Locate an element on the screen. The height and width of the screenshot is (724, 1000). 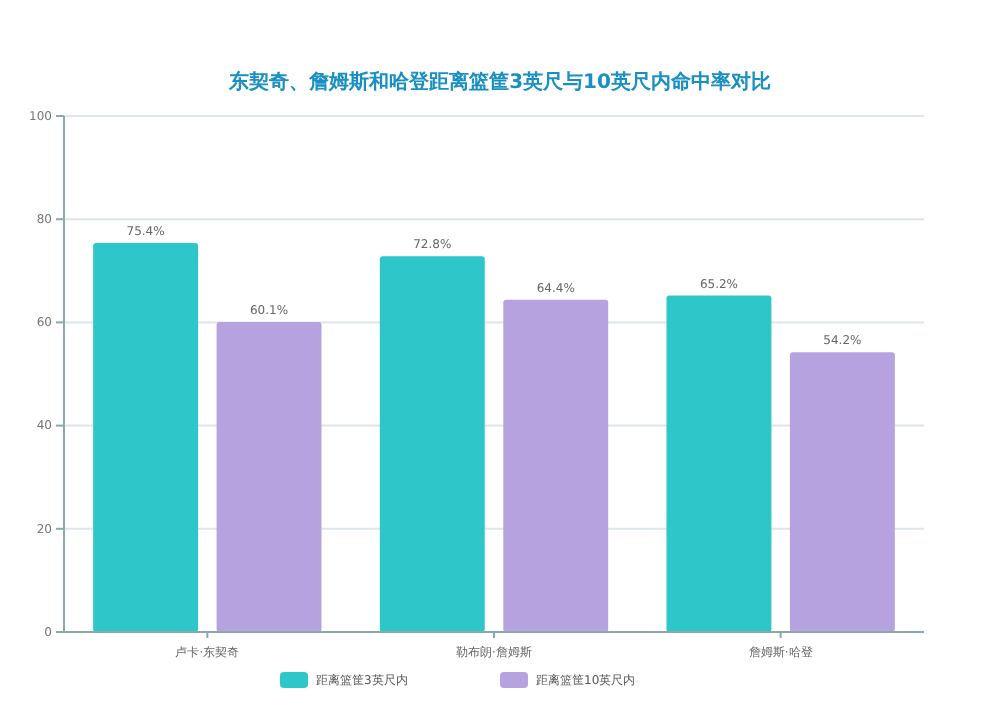
chart-title: 东契奇、詹姆斯和哈登距离篮筐3英尺与10英尺内命中率对比 is located at coordinates (499, 82).